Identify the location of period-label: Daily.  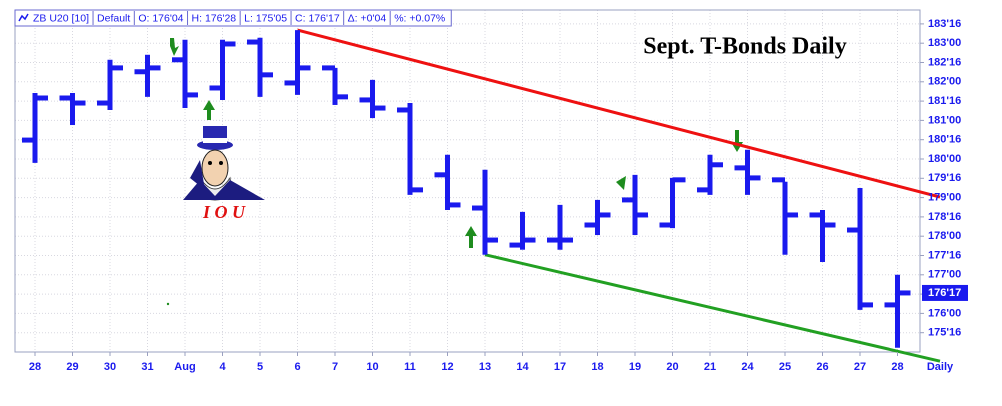
(940, 367).